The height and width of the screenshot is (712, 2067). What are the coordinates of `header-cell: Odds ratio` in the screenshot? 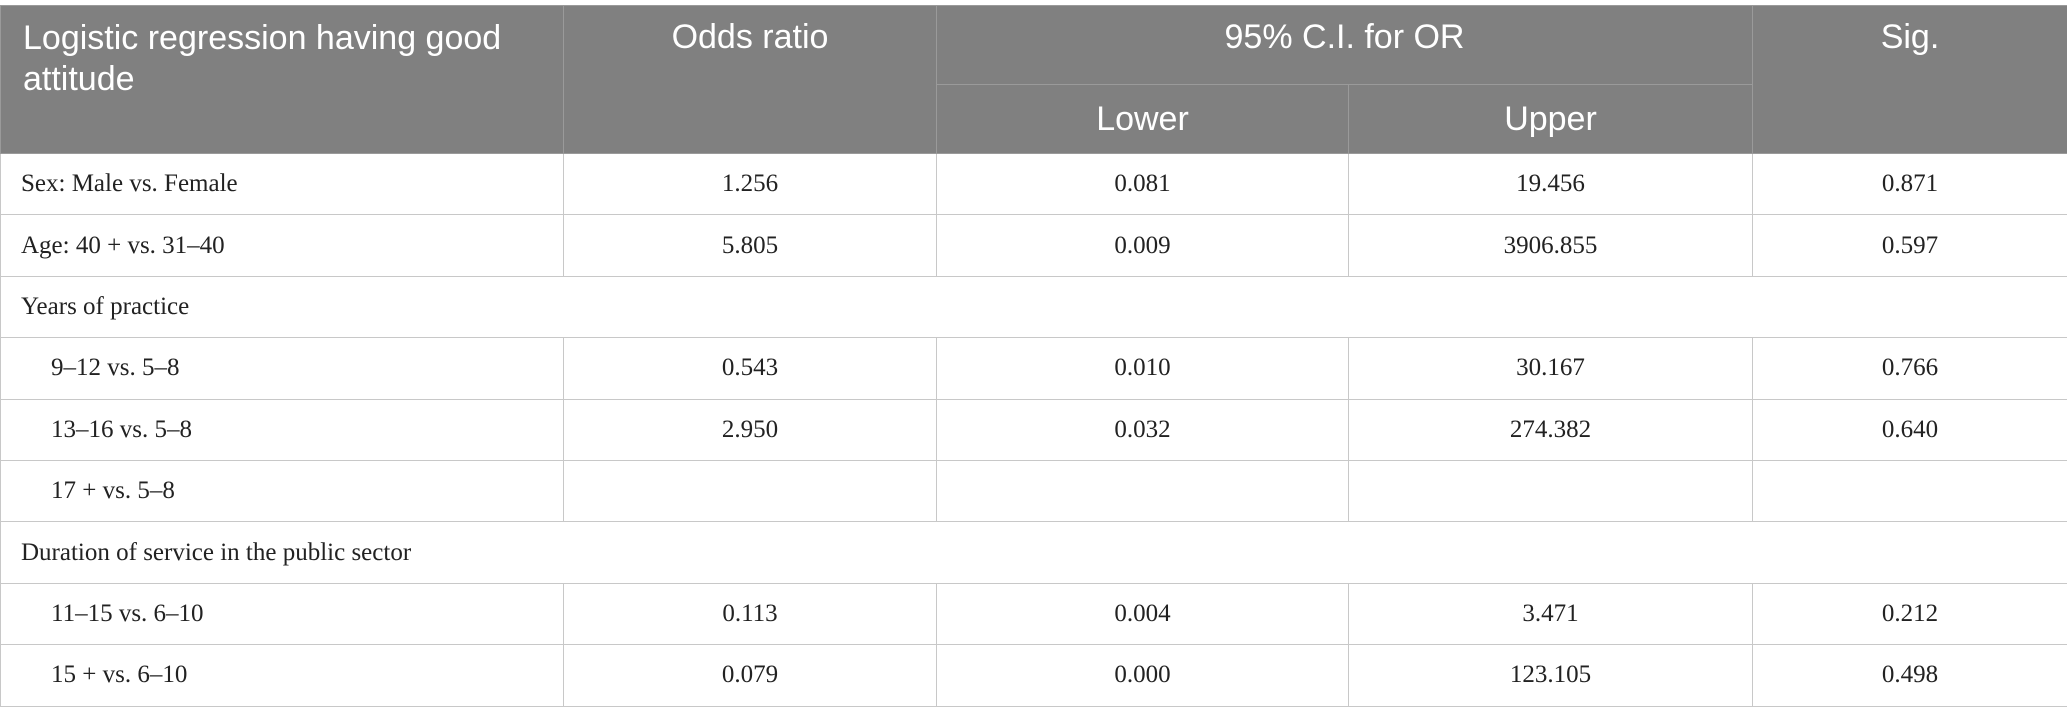 It's located at (750, 79).